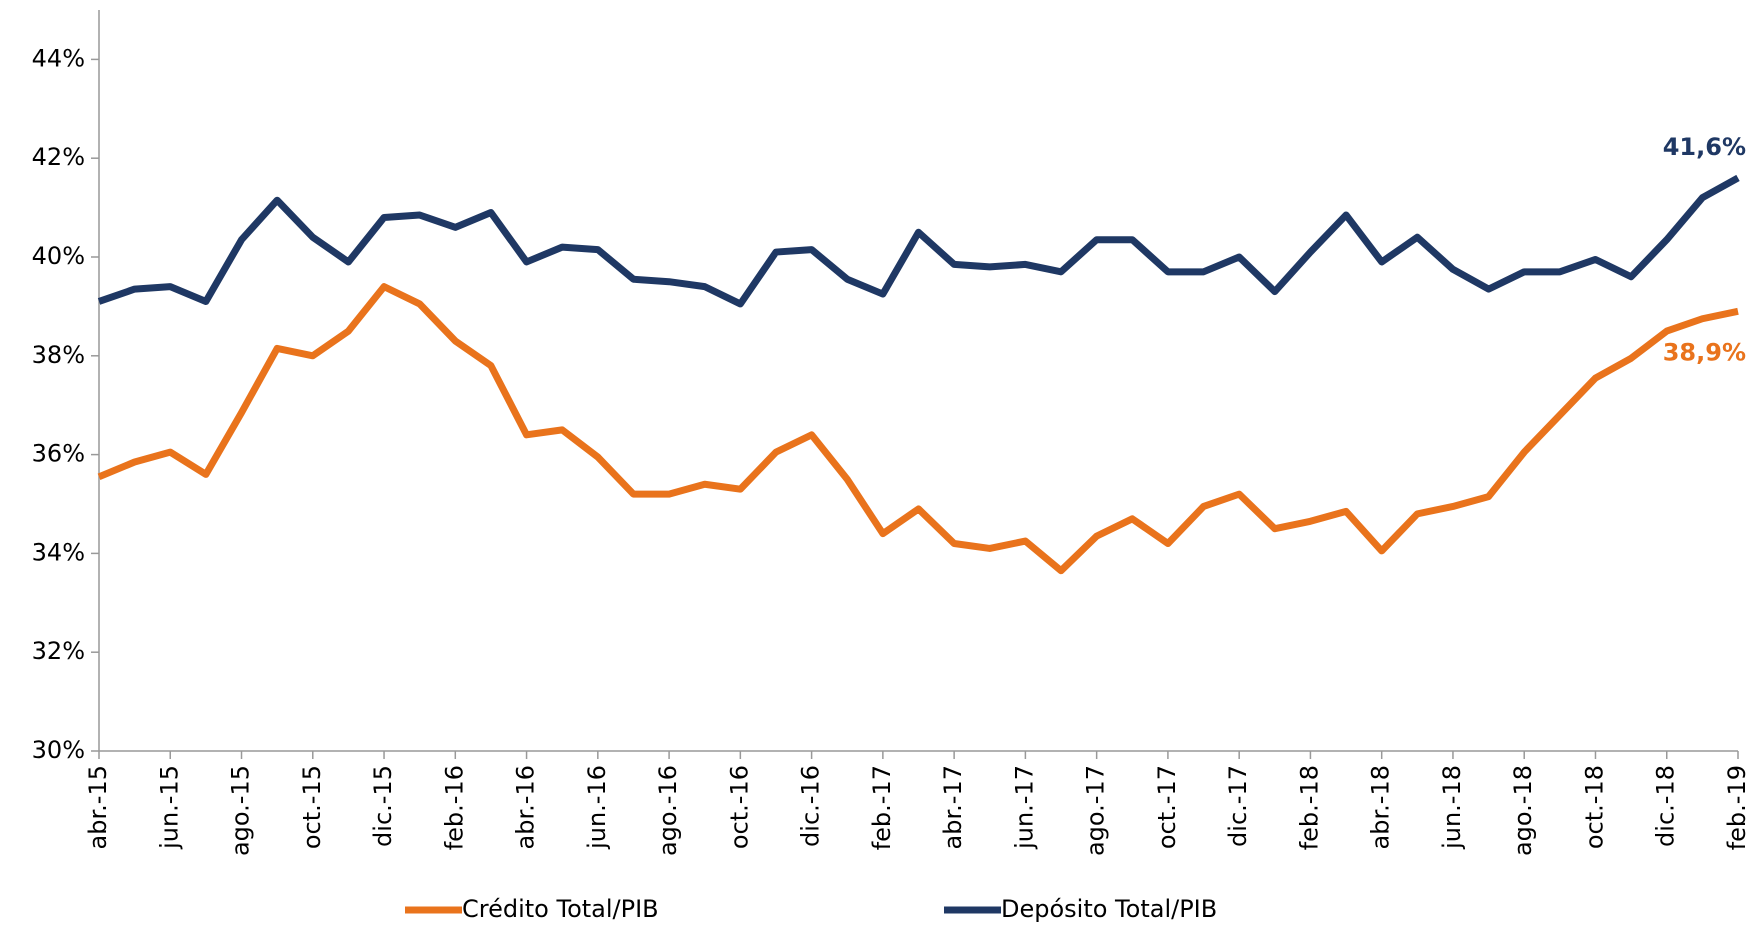  Describe the element at coordinates (1109, 909) in the screenshot. I see `legend-label: Depósito Total/PIB` at that location.